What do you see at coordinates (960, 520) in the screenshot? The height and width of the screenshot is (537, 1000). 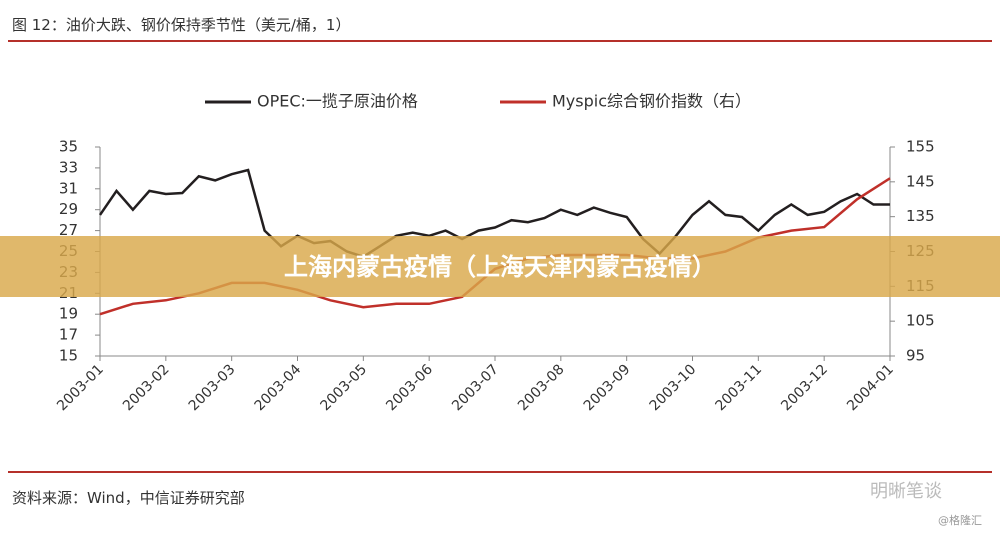 I see `watermark-credit: @格隆汇` at bounding box center [960, 520].